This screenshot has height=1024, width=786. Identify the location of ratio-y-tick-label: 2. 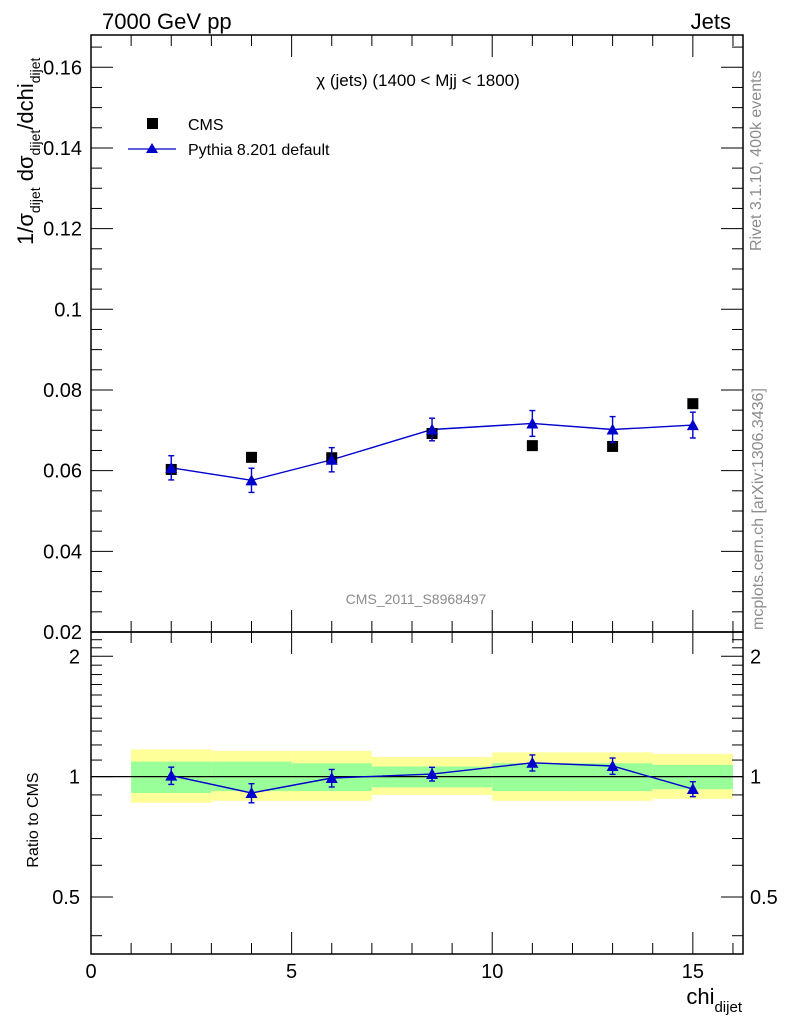
(74, 657).